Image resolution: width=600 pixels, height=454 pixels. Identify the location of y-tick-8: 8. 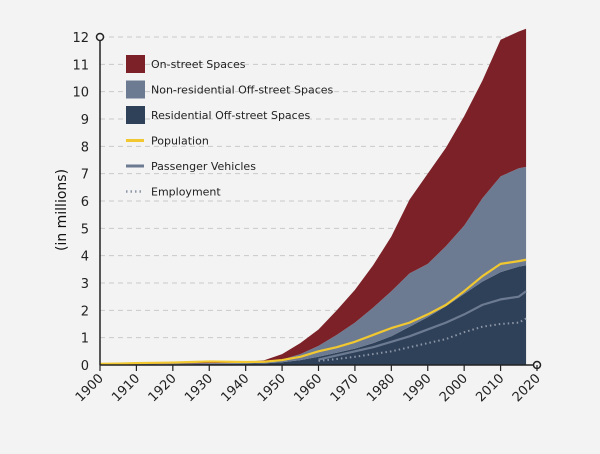
(85, 147).